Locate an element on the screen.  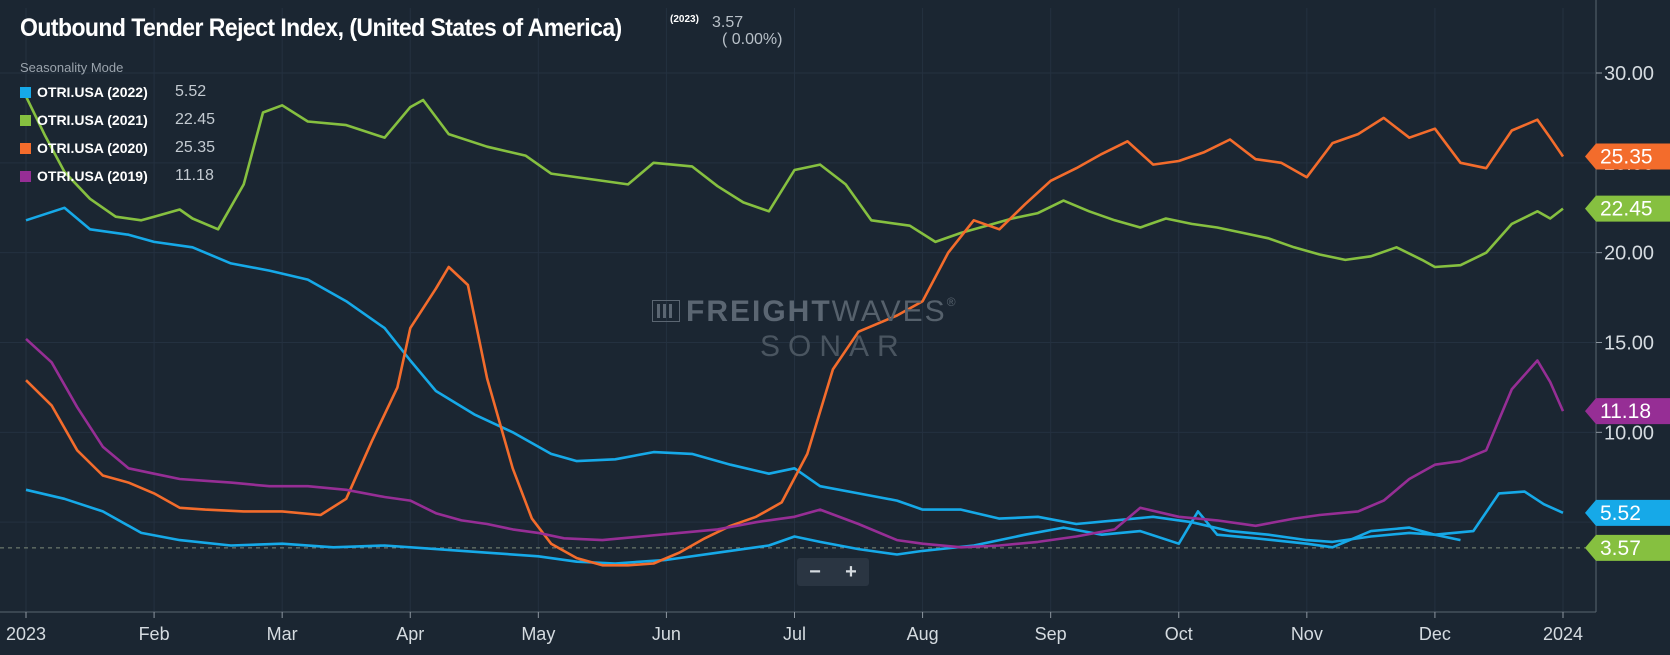
last-value-tag-2-text: 22.45 is located at coordinates (1626, 209).